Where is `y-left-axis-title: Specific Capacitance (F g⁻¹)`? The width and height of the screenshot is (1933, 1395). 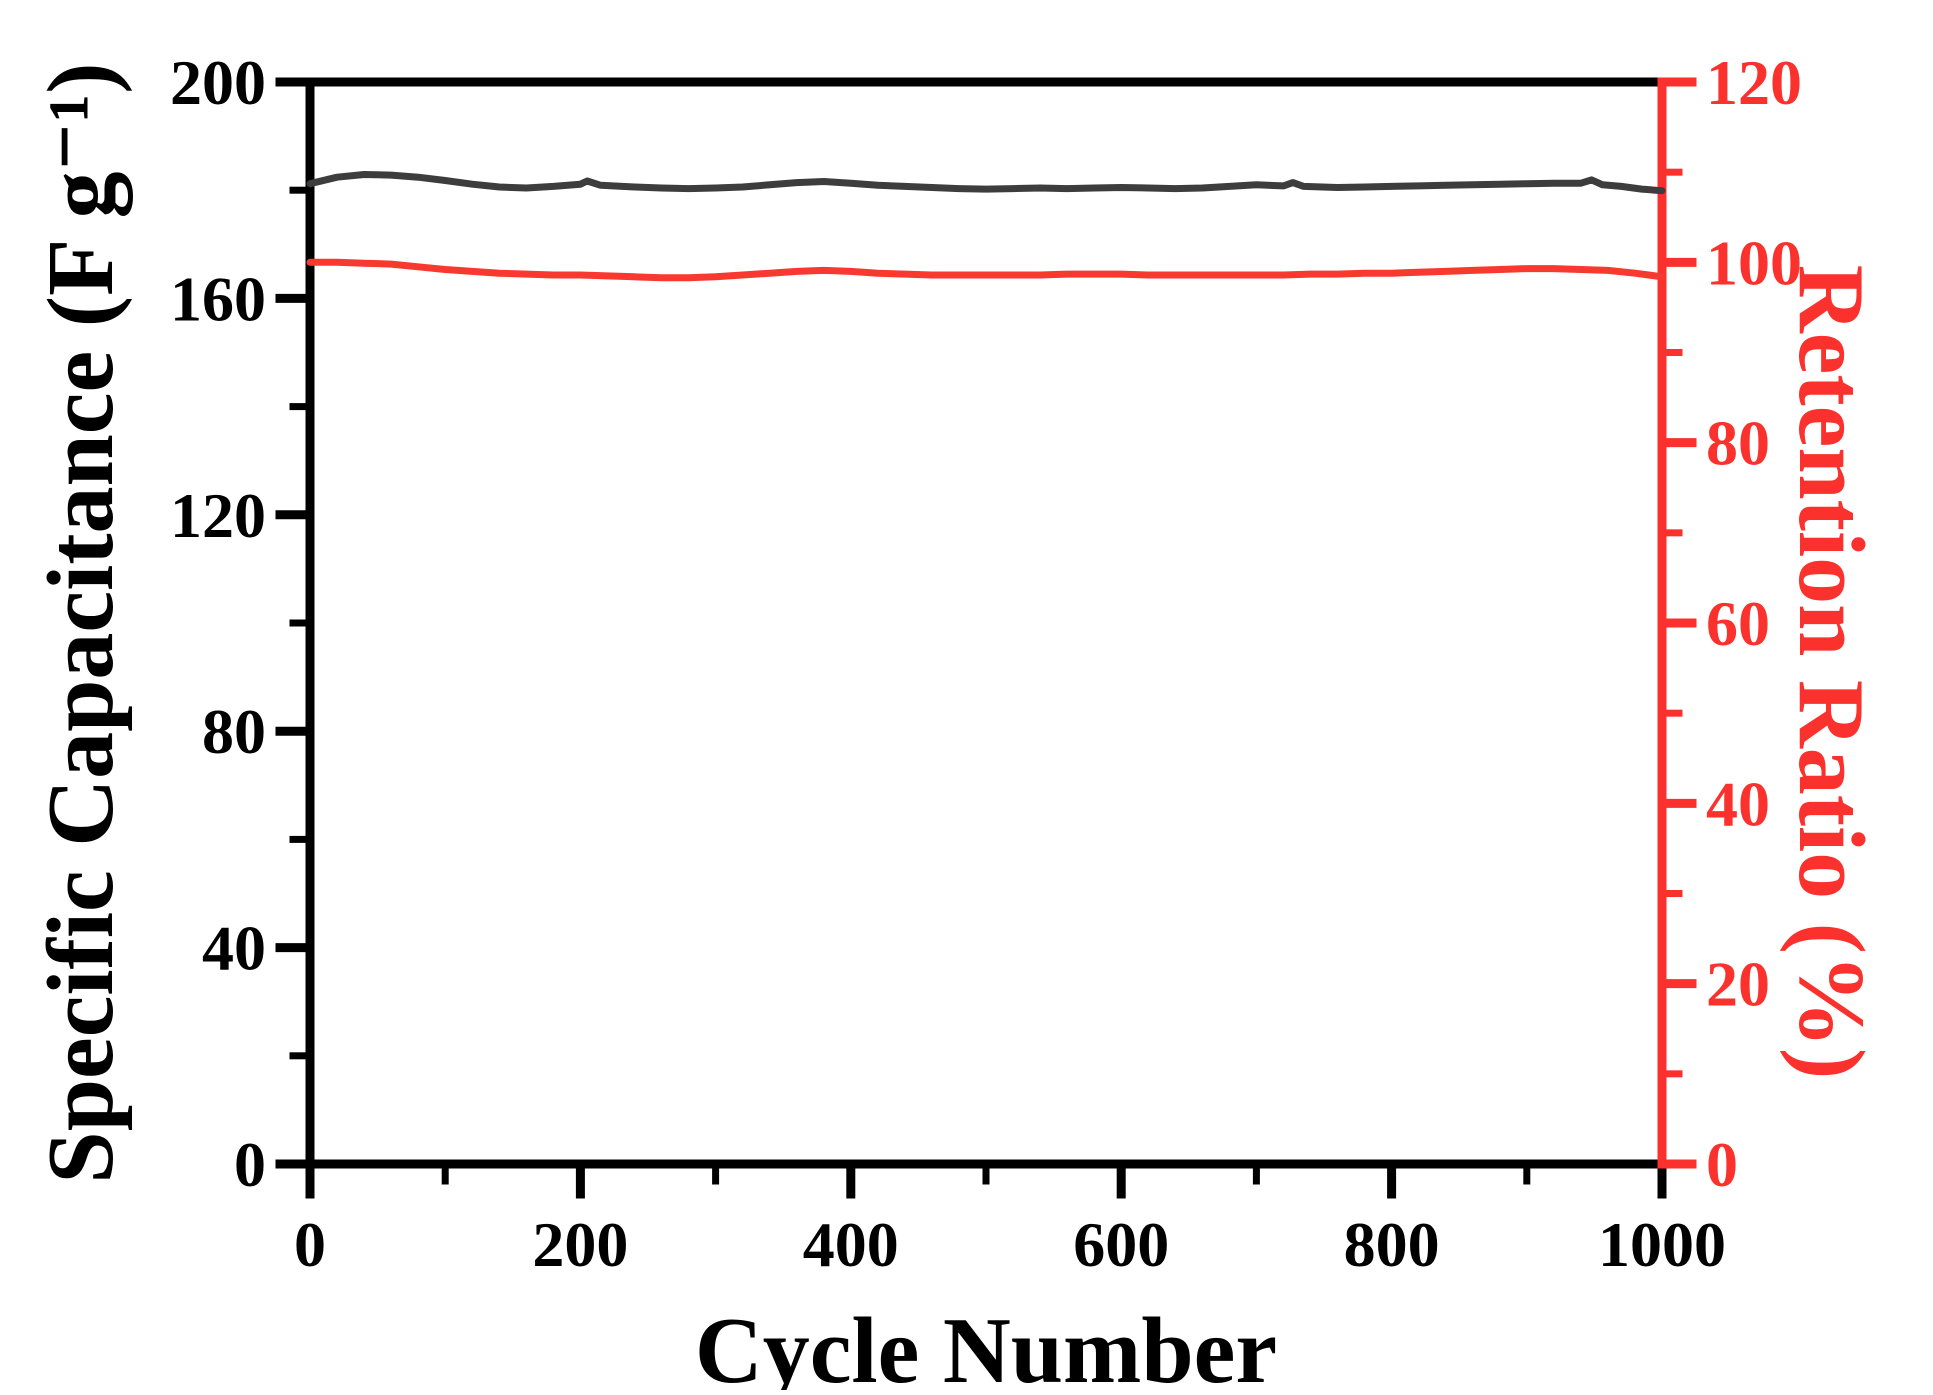 y-left-axis-title: Specific Capacitance (F g⁻¹) is located at coordinates (81, 622).